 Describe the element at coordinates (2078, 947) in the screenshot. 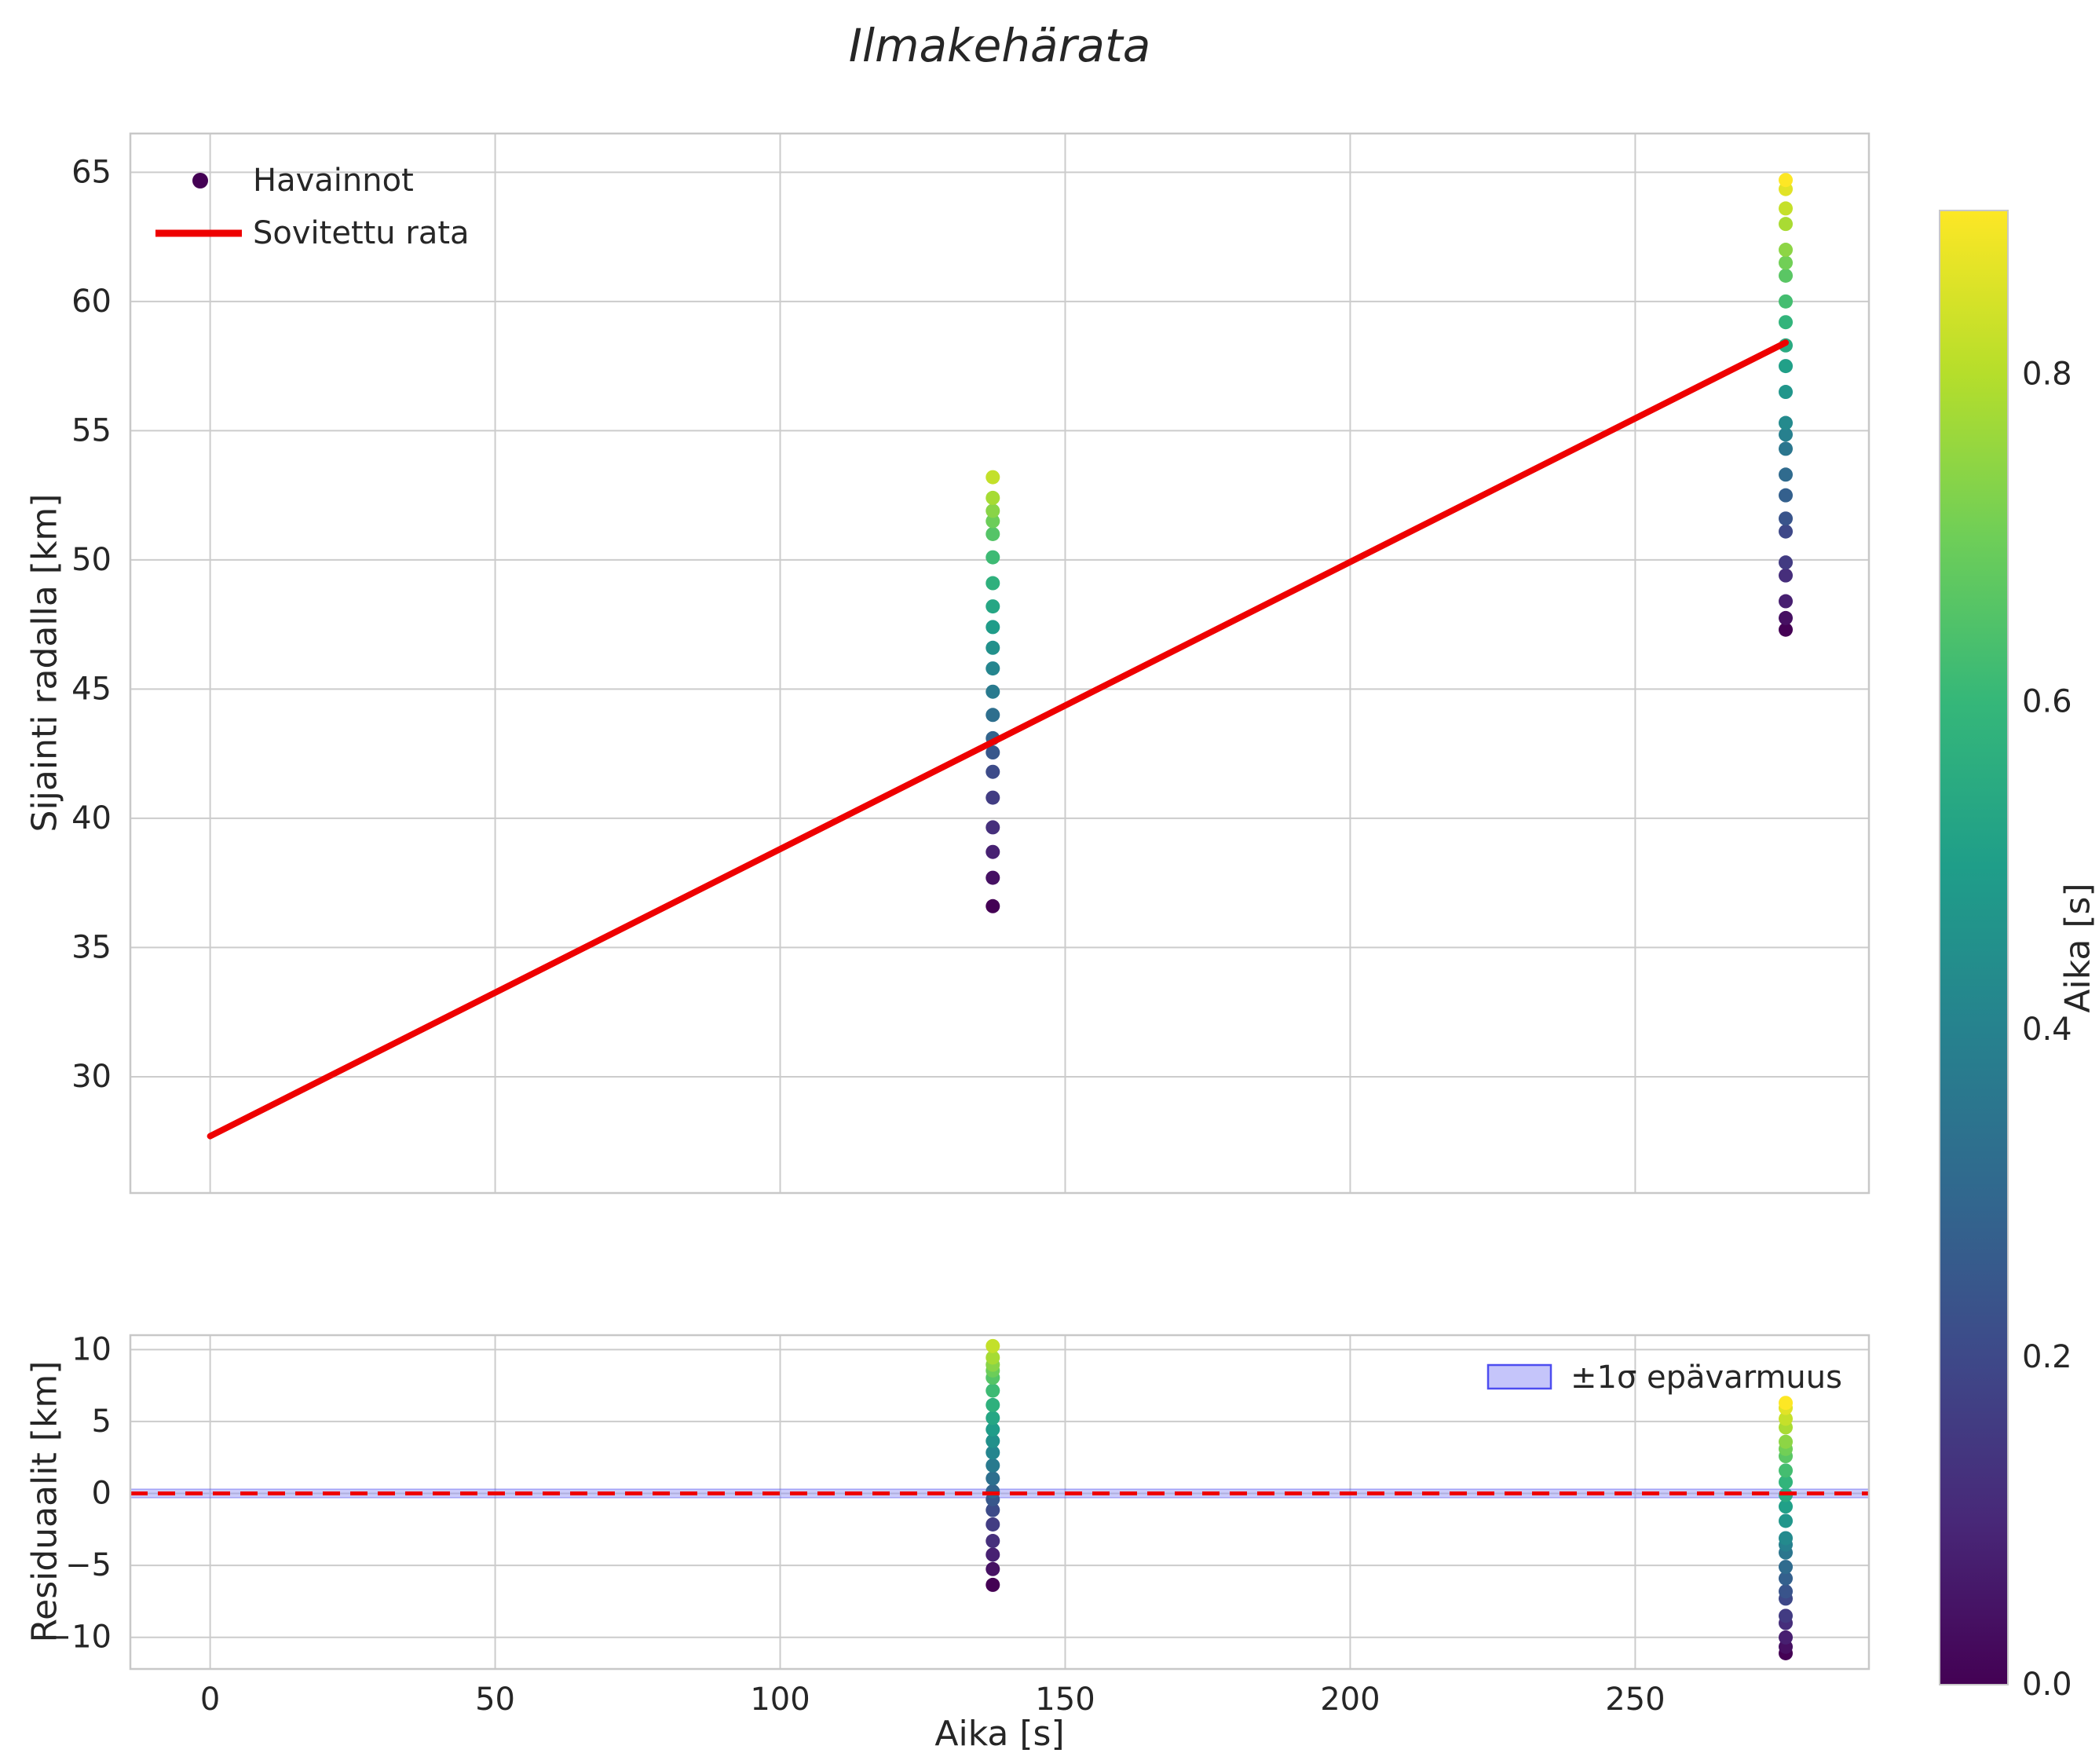

I see `colorbar-label: Aika [s]` at that location.